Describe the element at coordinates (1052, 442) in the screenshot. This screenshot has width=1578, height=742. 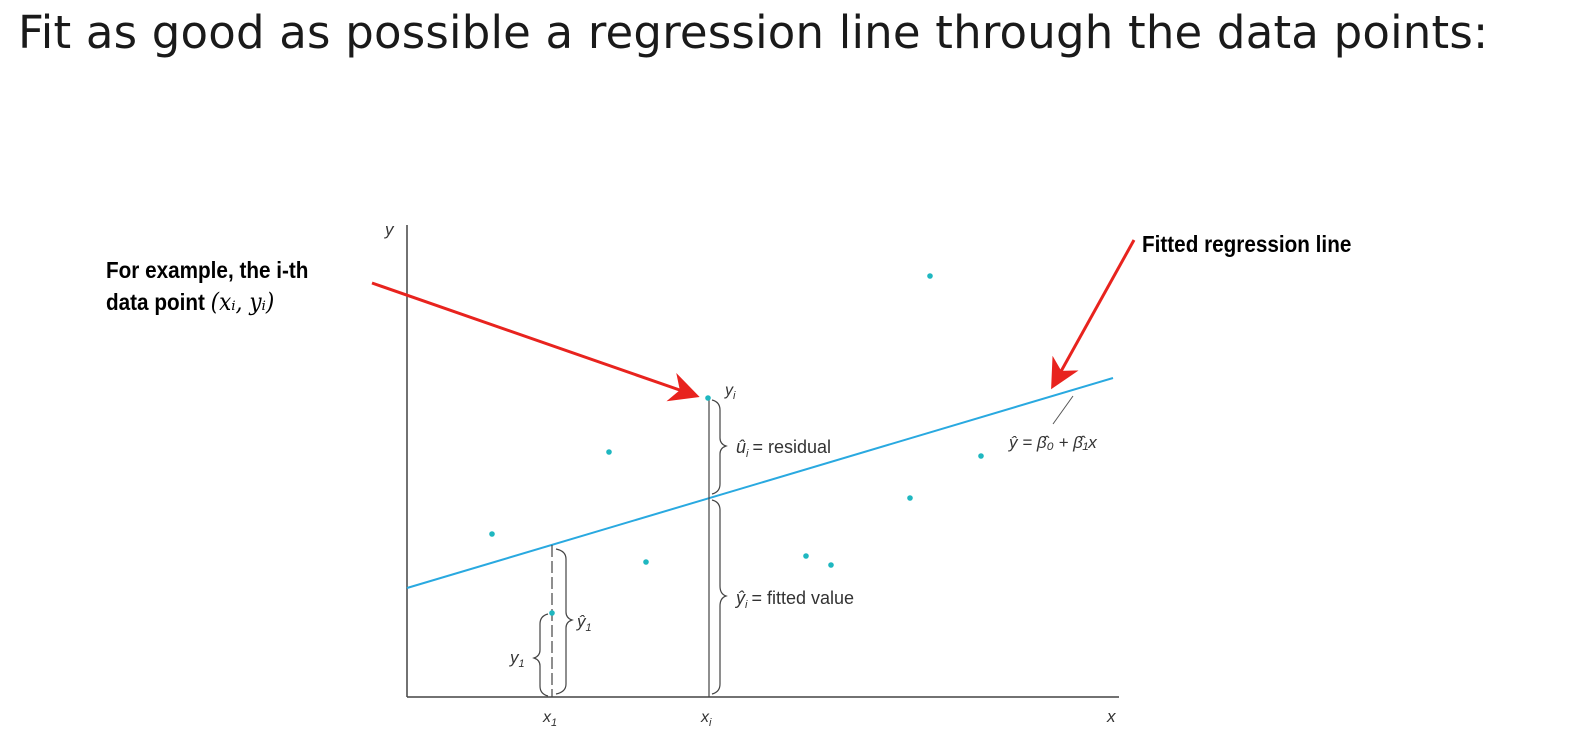
I see `regression-equation: ŷ = β̂₀ + β̂₁x` at that location.